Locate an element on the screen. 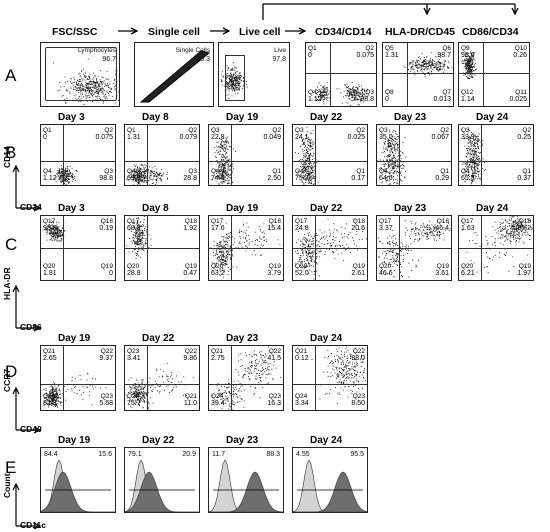  day-label: Day 19 is located at coordinates (242, 208).